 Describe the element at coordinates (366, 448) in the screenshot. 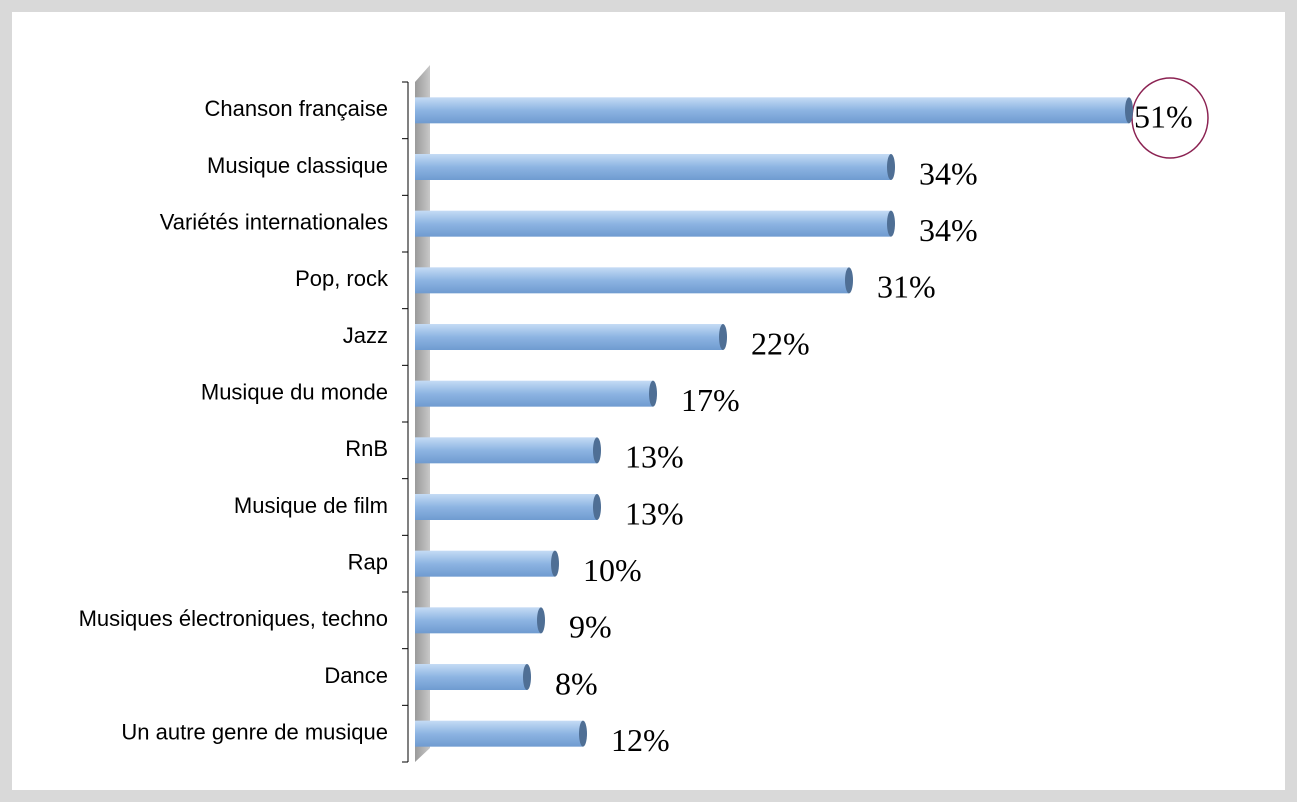

I see `category-label: RnB` at that location.